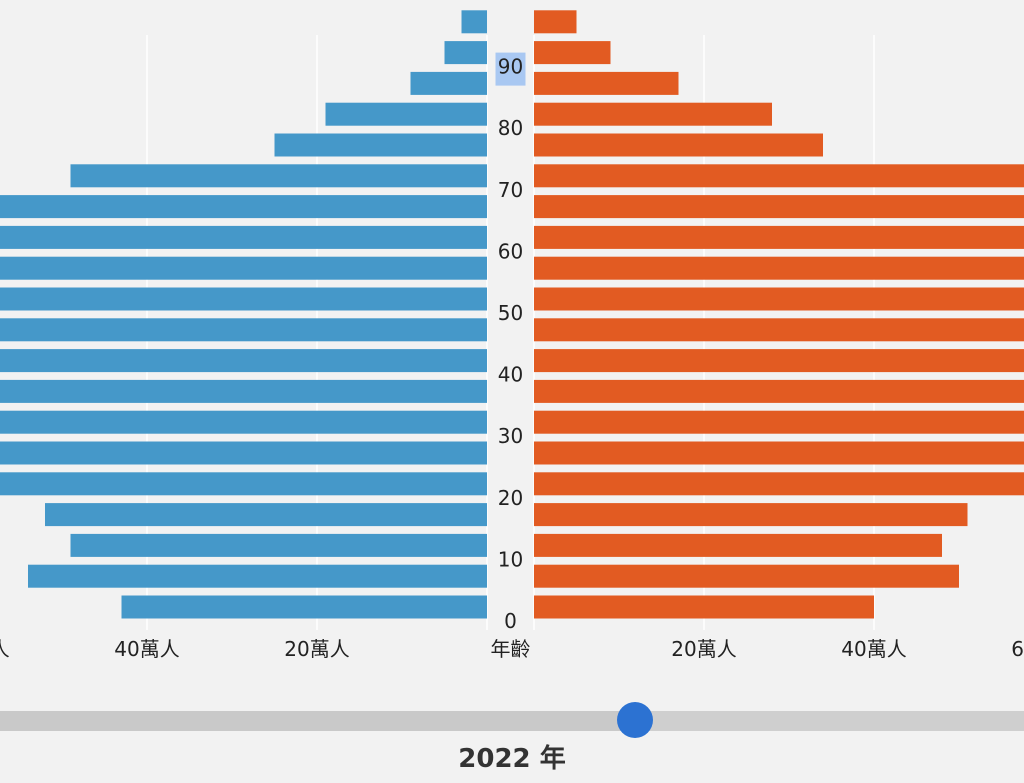 The image size is (1024, 783). I want to click on year-value: 2022, so click(494, 759).